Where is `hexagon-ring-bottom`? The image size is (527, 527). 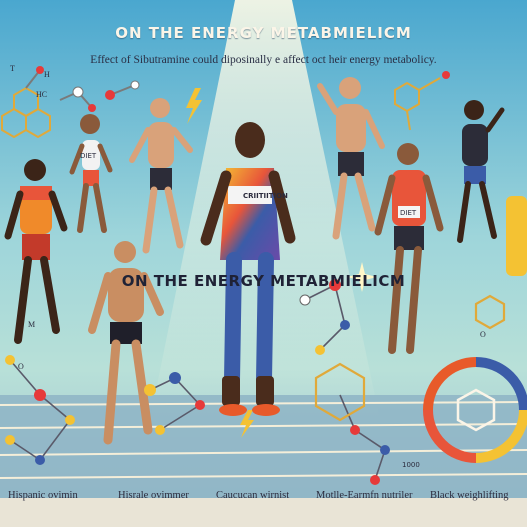 hexagon-ring-bottom is located at coordinates (410, 358).